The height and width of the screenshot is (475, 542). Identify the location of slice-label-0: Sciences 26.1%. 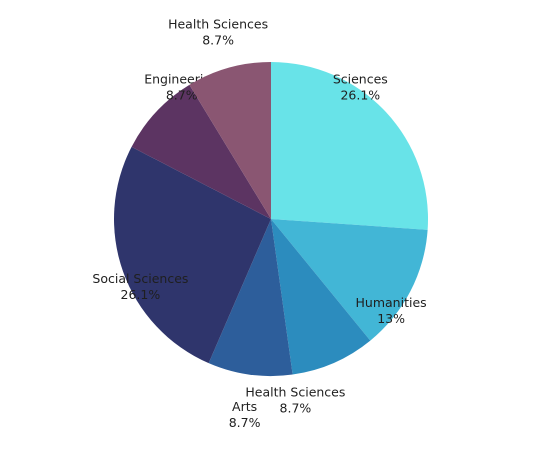
(360, 86).